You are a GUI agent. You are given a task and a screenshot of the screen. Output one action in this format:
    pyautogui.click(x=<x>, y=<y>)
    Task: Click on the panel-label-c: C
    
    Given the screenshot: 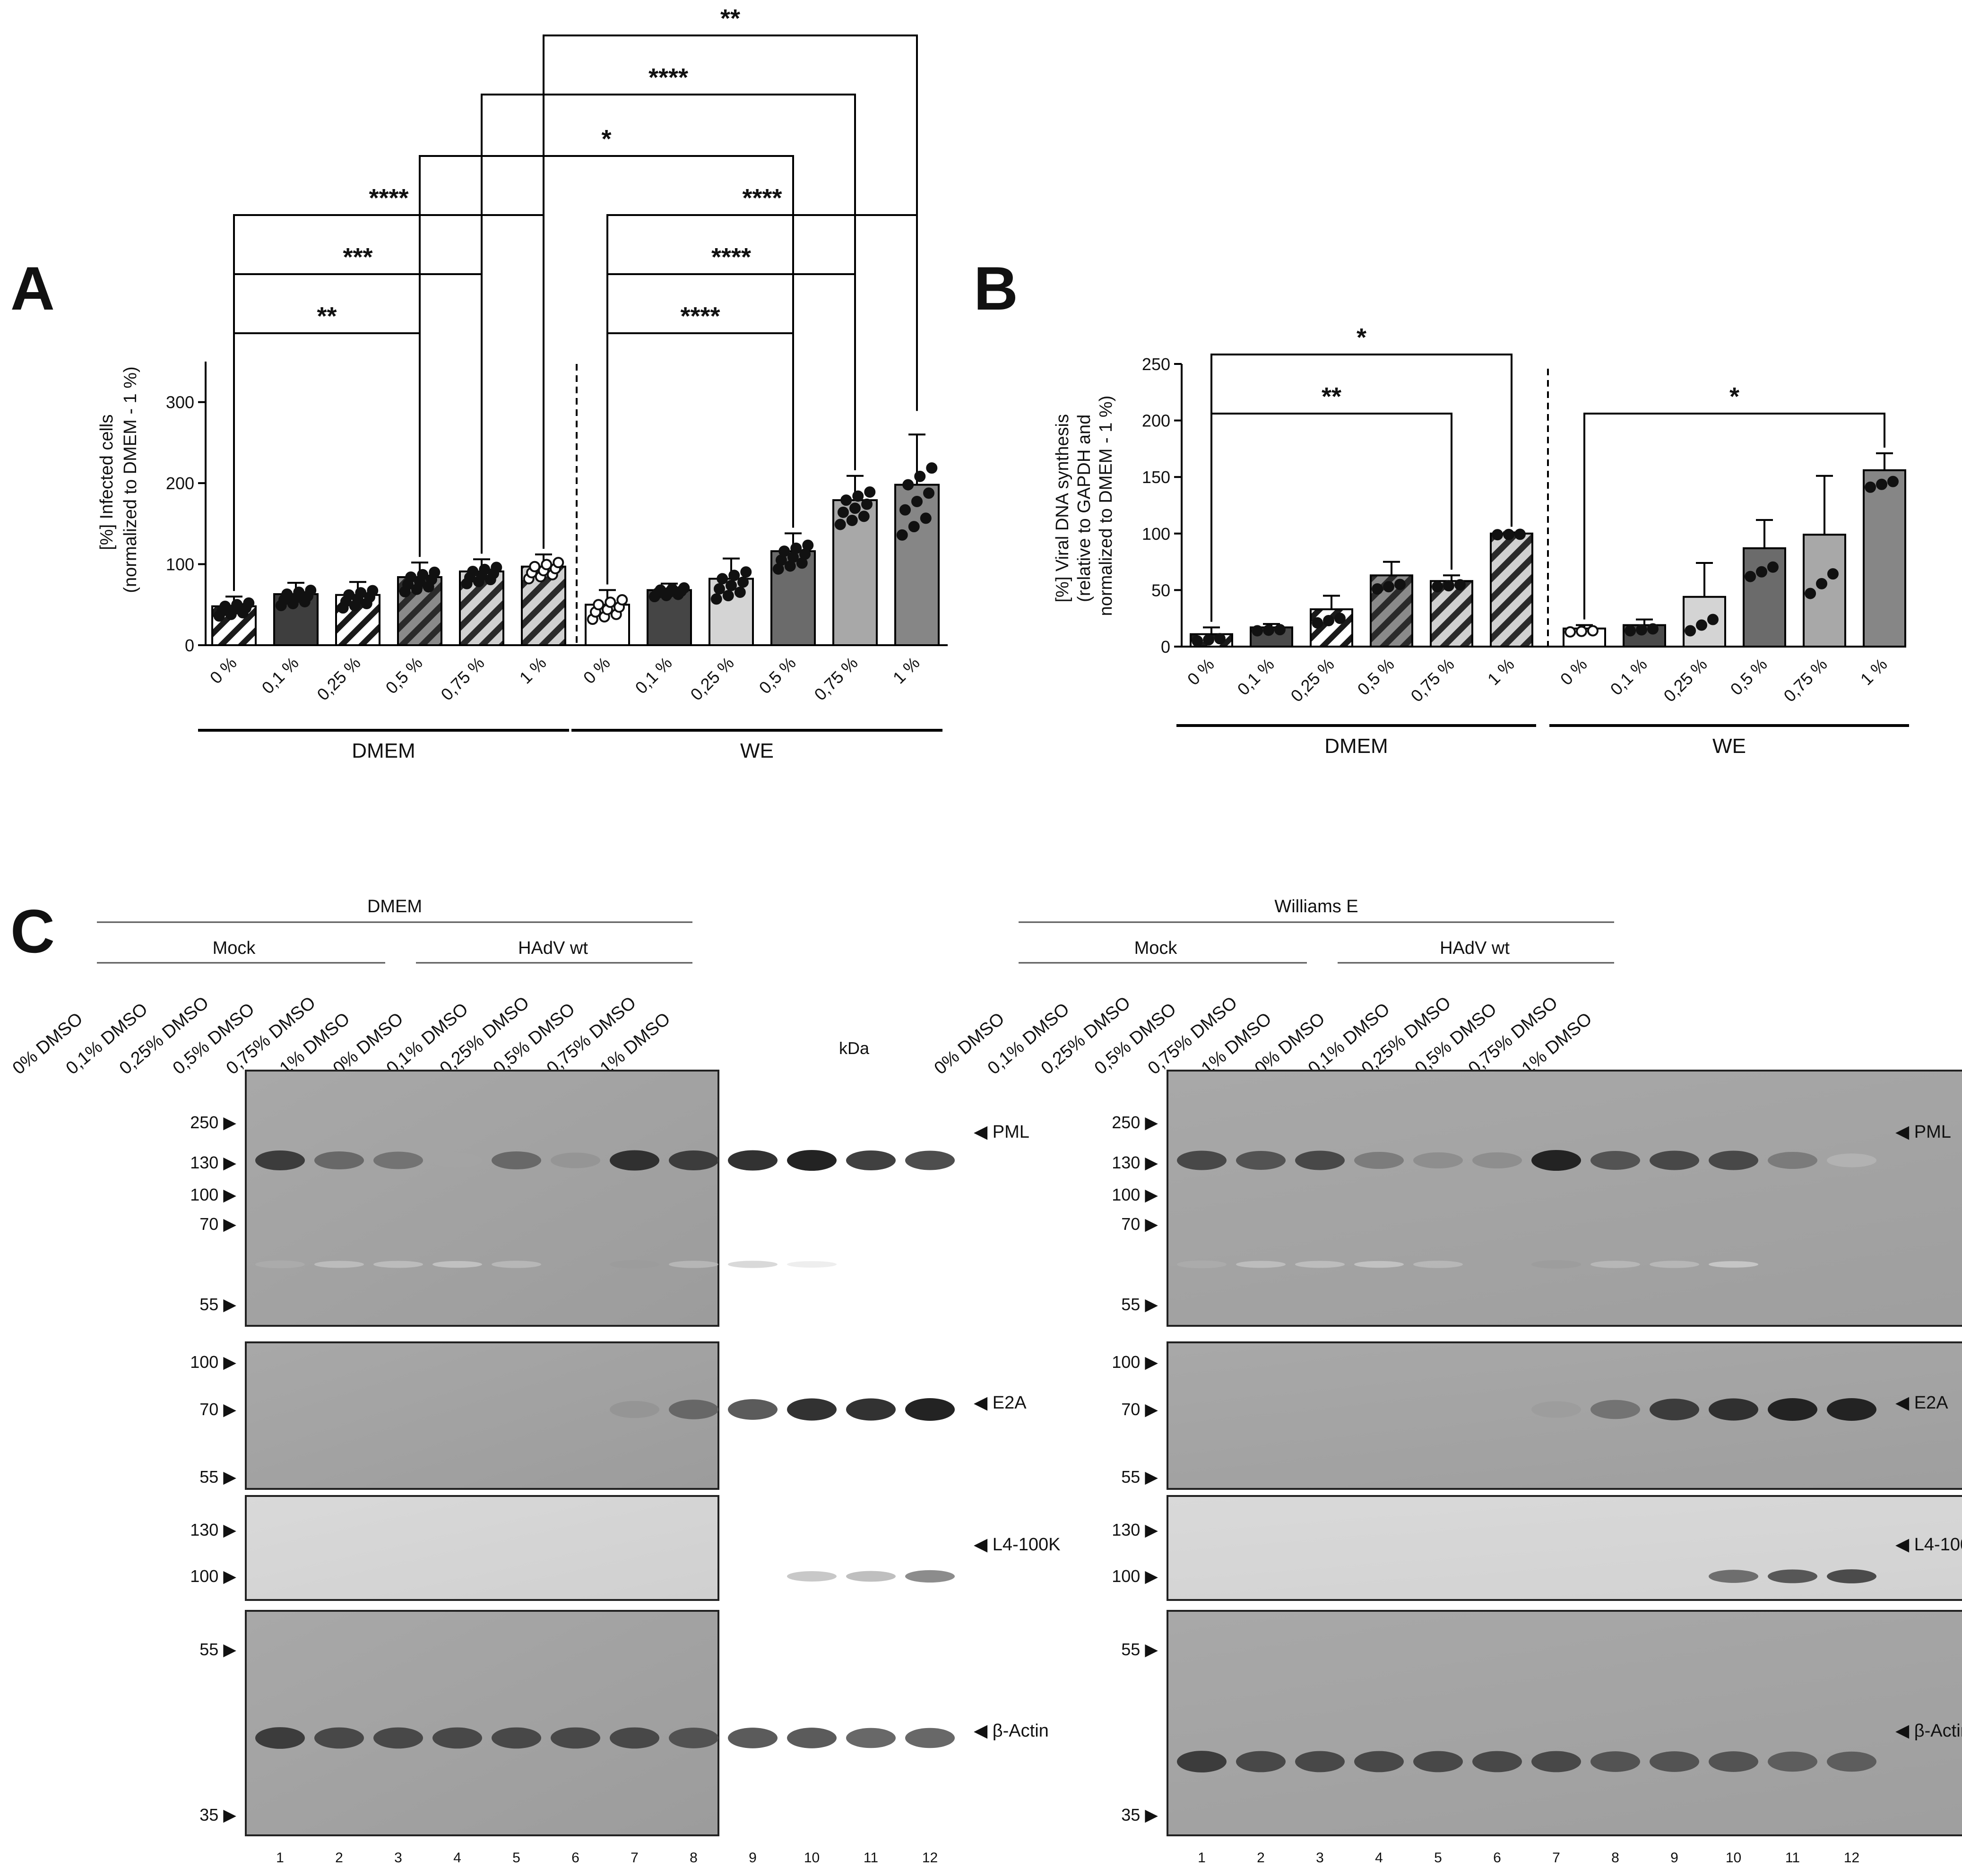 What is the action you would take?
    pyautogui.click(x=32, y=931)
    